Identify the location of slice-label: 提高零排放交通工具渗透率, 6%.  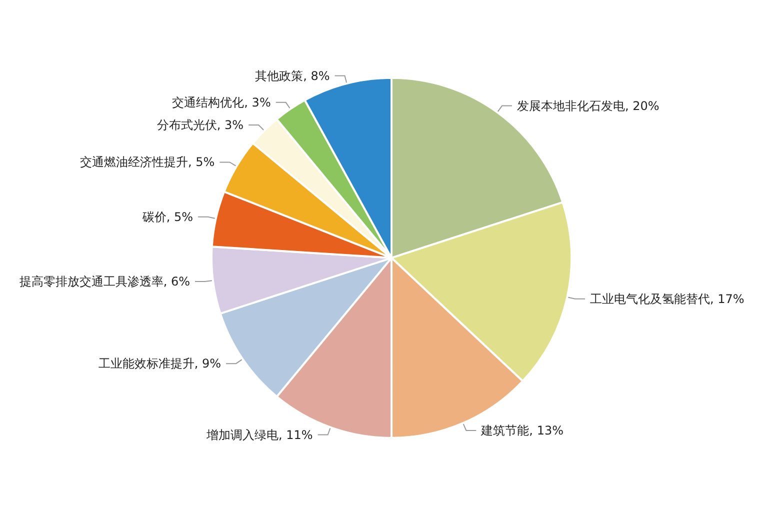
(104, 281).